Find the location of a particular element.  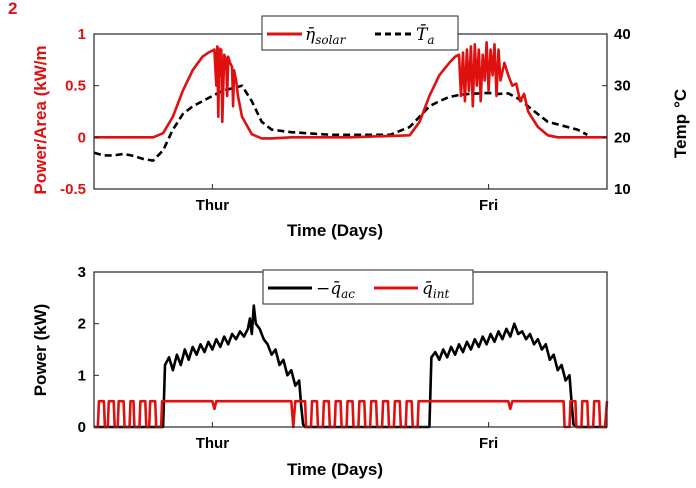

right-y-tick-label-0: 10 is located at coordinates (622, 189).